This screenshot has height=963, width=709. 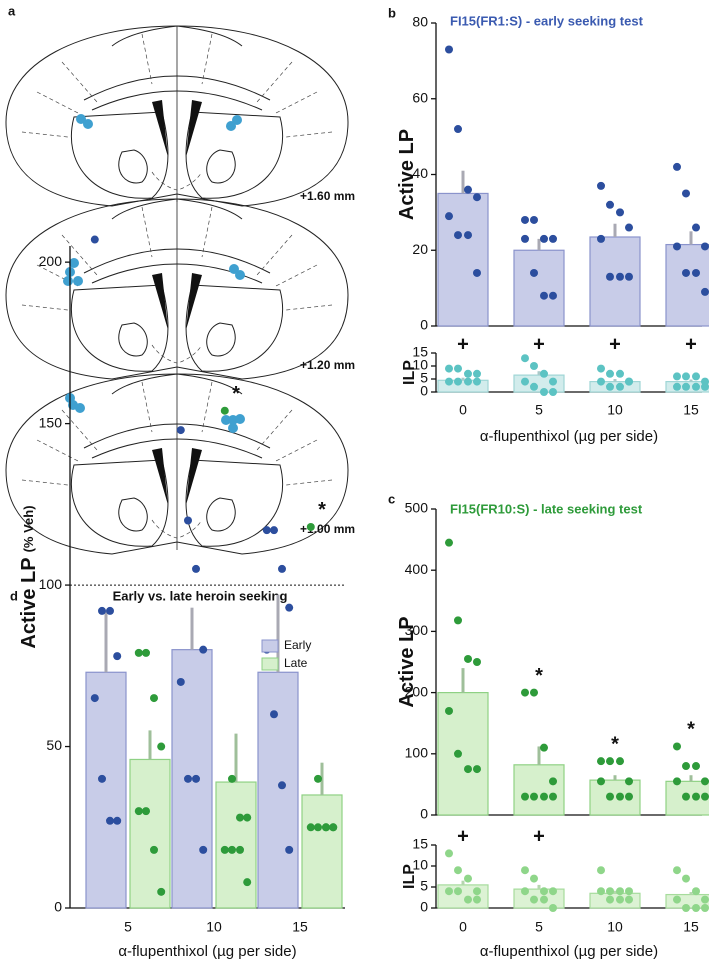 I want to click on panel-label: b, so click(x=392, y=12).